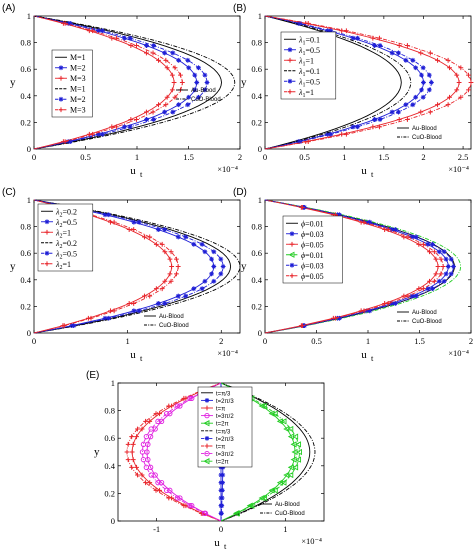 This screenshot has width=474, height=554. I want to click on x-tick-label: 0.5, so click(85, 157).